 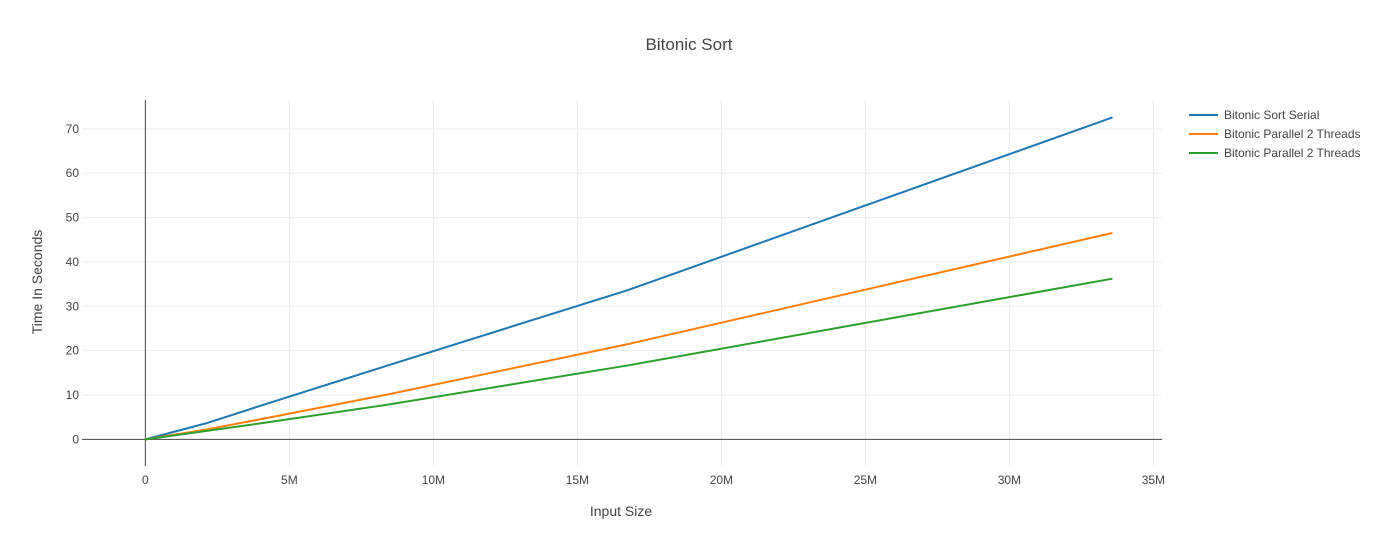 What do you see at coordinates (621, 511) in the screenshot?
I see `x-axis-title: Input Size` at bounding box center [621, 511].